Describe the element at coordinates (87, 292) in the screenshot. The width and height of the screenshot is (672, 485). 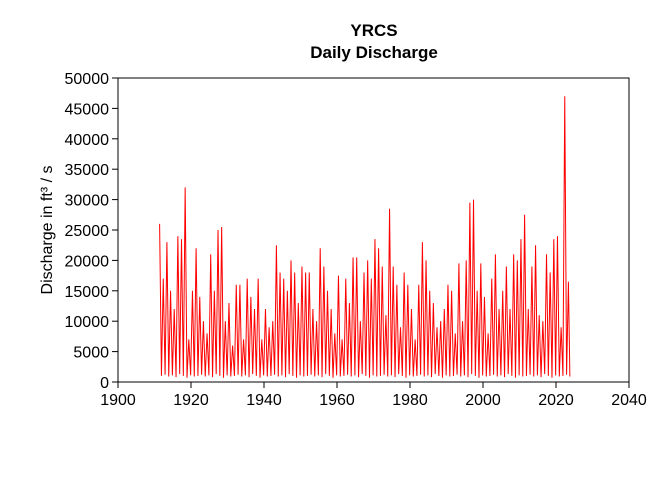
I see `y-tick-label: 15000` at that location.